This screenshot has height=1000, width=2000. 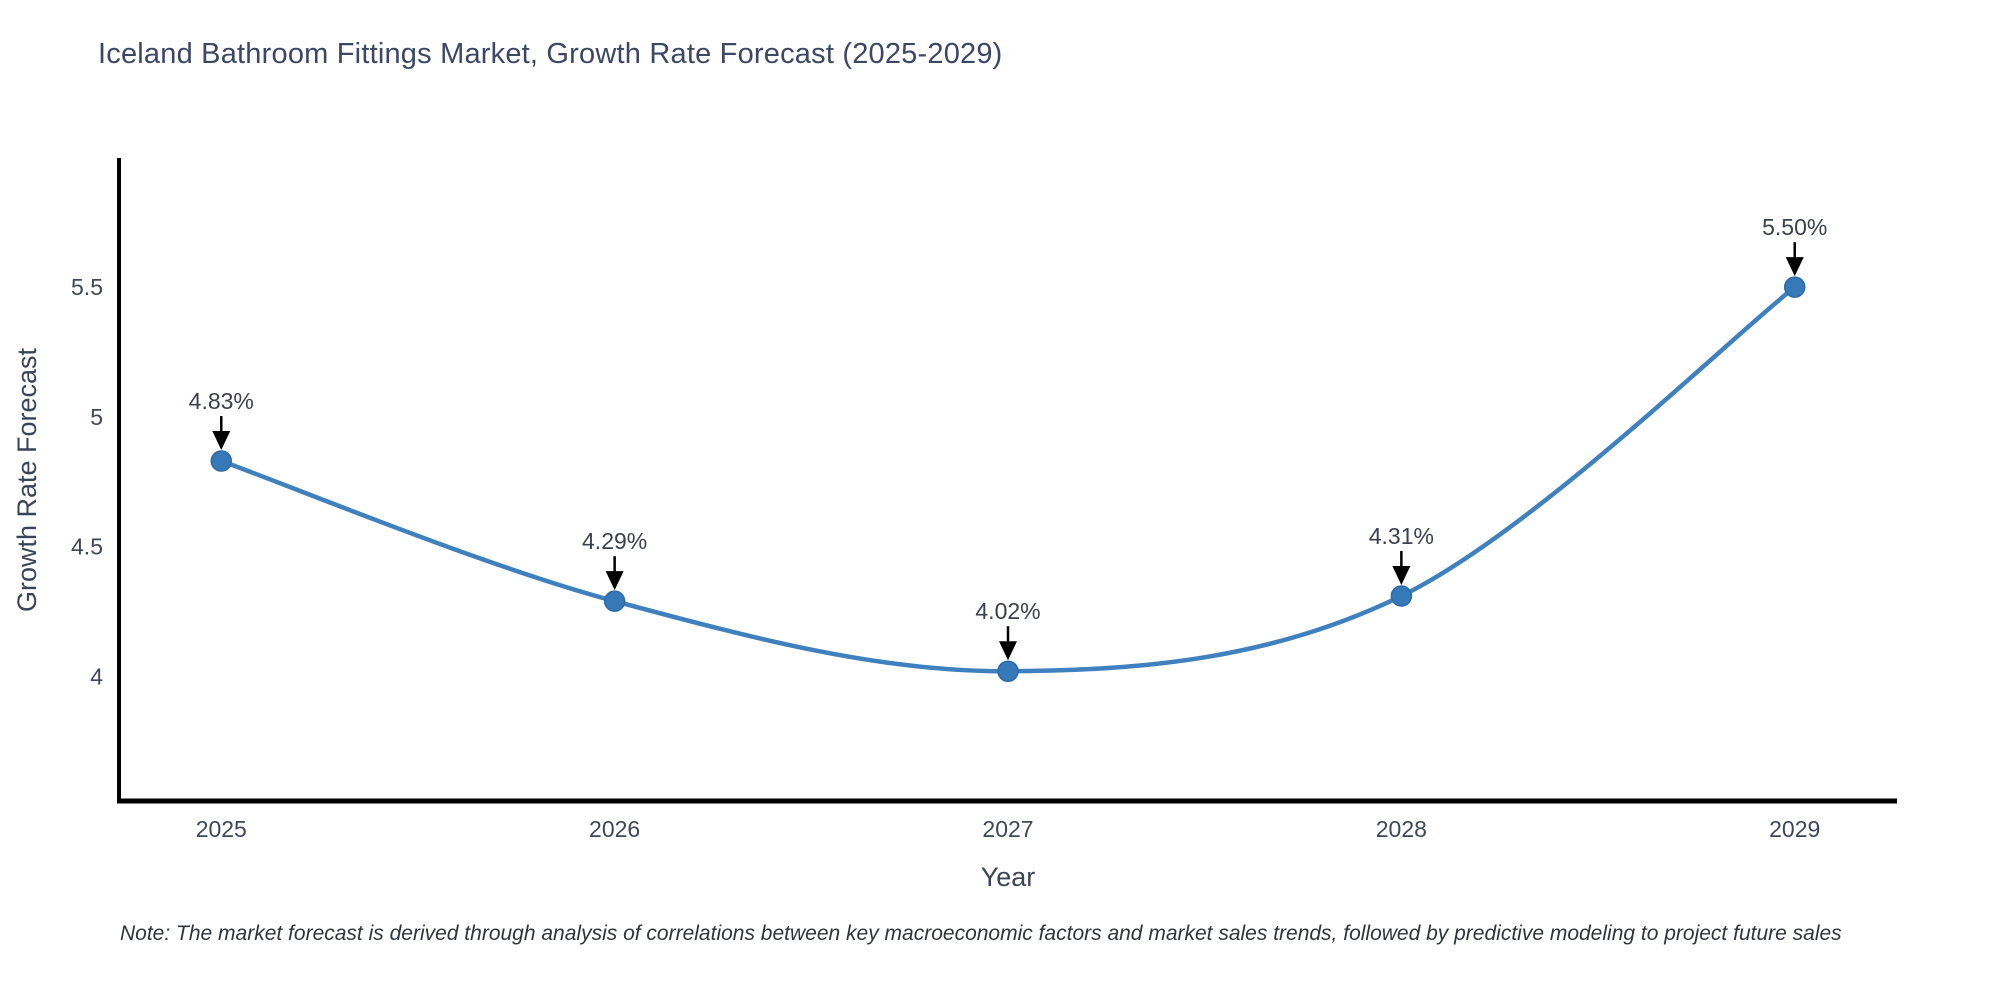 I want to click on y-tick-label: 4.5, so click(x=87, y=547).